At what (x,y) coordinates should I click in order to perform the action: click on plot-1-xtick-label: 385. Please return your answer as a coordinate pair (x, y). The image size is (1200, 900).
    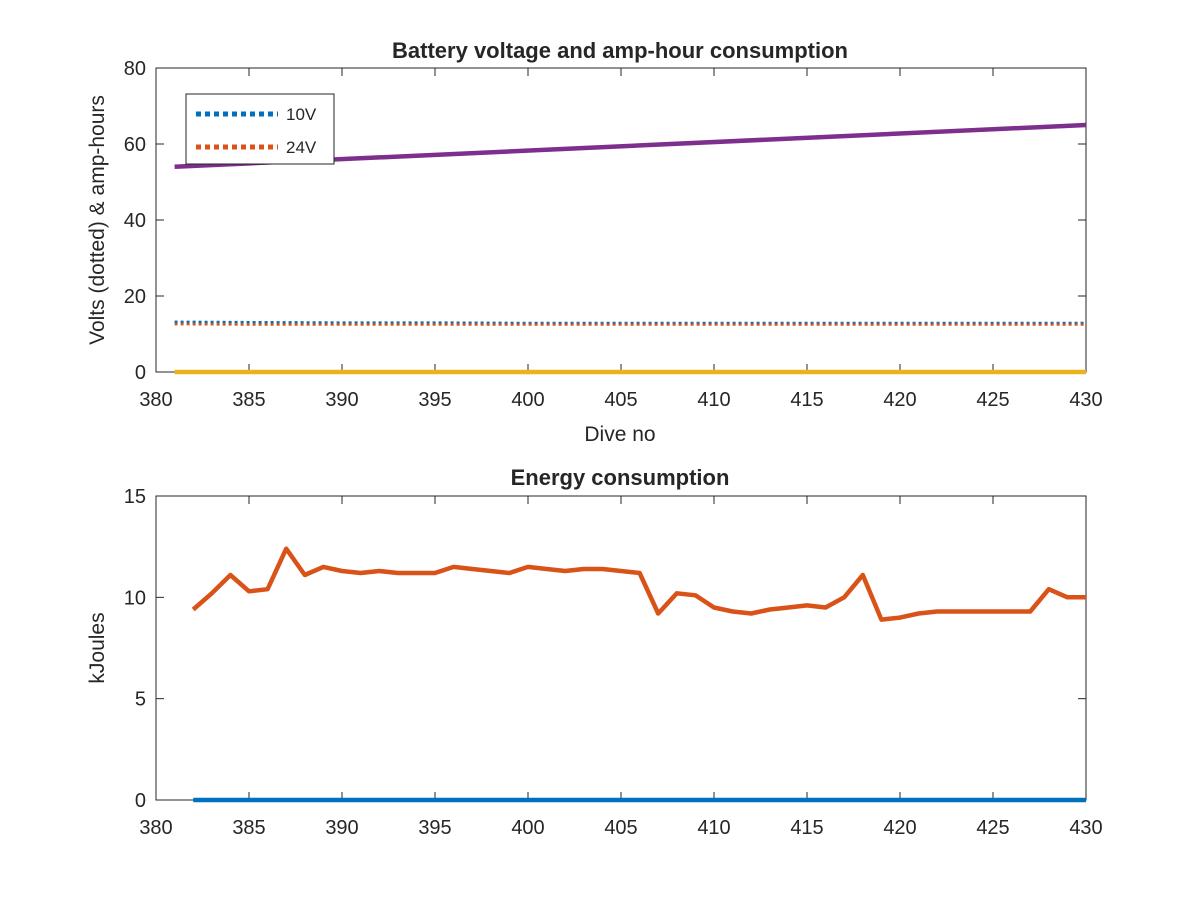
    Looking at the image, I should click on (248, 828).